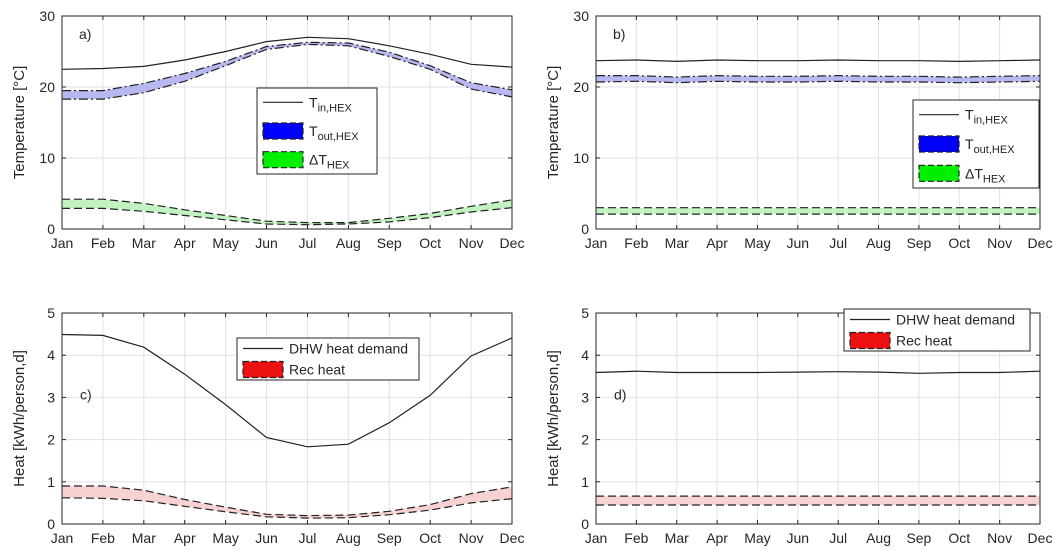 This screenshot has width=1056, height=551. What do you see at coordinates (51, 440) in the screenshot?
I see `y-tick-label: 2` at bounding box center [51, 440].